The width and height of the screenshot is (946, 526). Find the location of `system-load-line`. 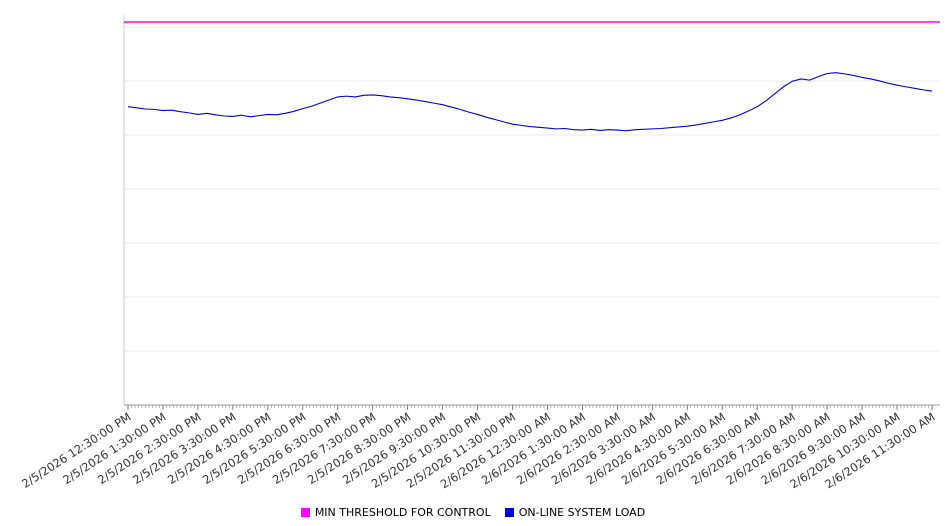

system-load-line is located at coordinates (530, 102).